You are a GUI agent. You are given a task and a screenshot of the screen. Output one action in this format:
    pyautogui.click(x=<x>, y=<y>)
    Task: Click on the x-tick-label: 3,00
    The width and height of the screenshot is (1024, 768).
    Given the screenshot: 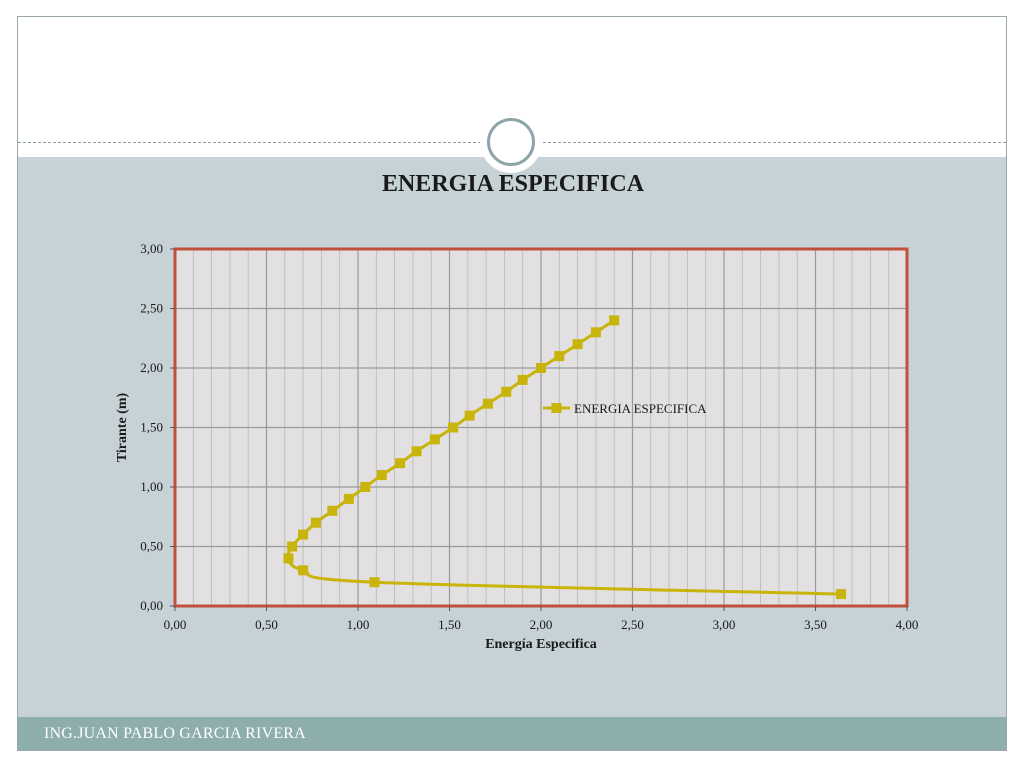 What is the action you would take?
    pyautogui.click(x=724, y=624)
    